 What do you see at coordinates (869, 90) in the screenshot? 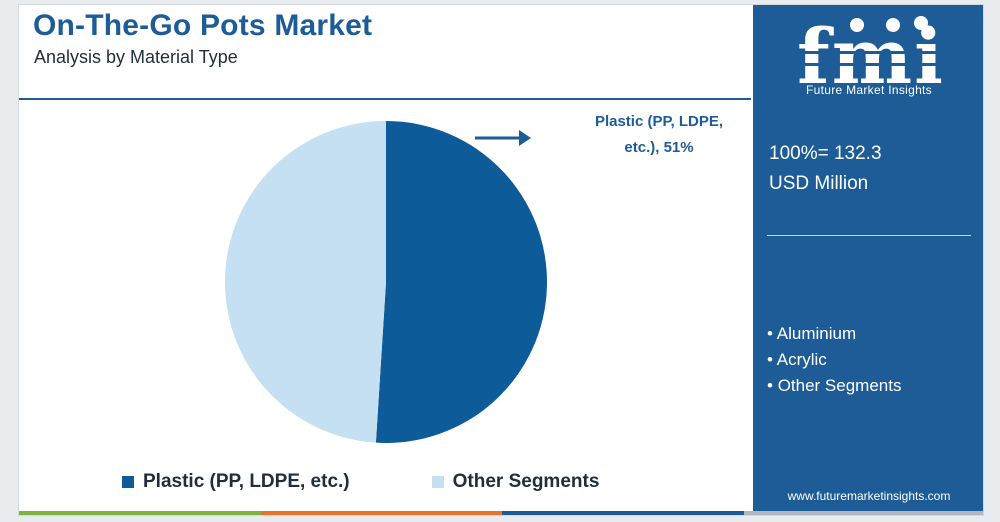
I see `logo-company-name: Future Market Insights` at bounding box center [869, 90].